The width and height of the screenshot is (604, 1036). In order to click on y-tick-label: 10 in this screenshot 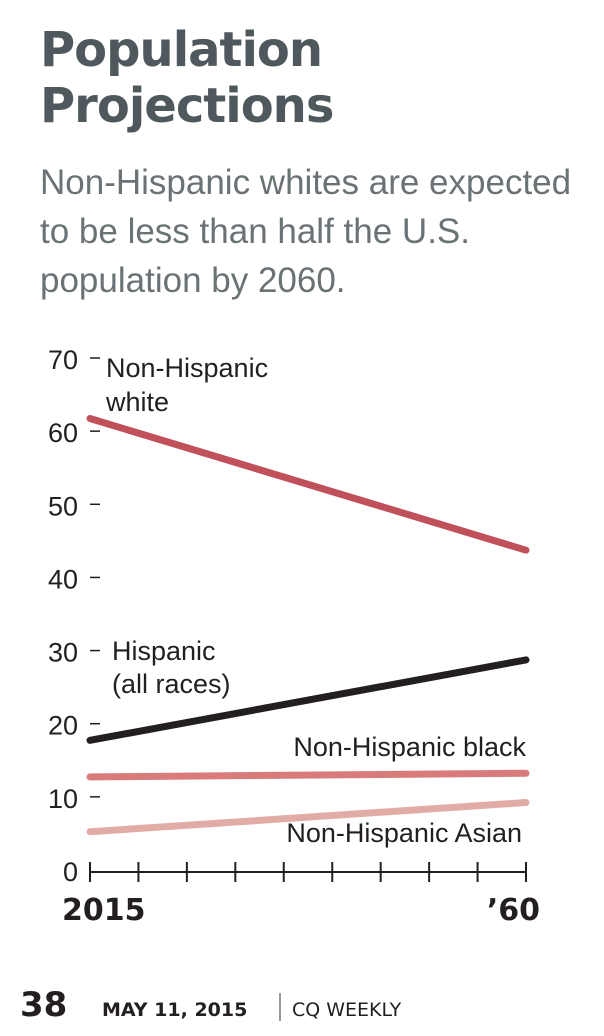, I will do `click(63, 799)`.